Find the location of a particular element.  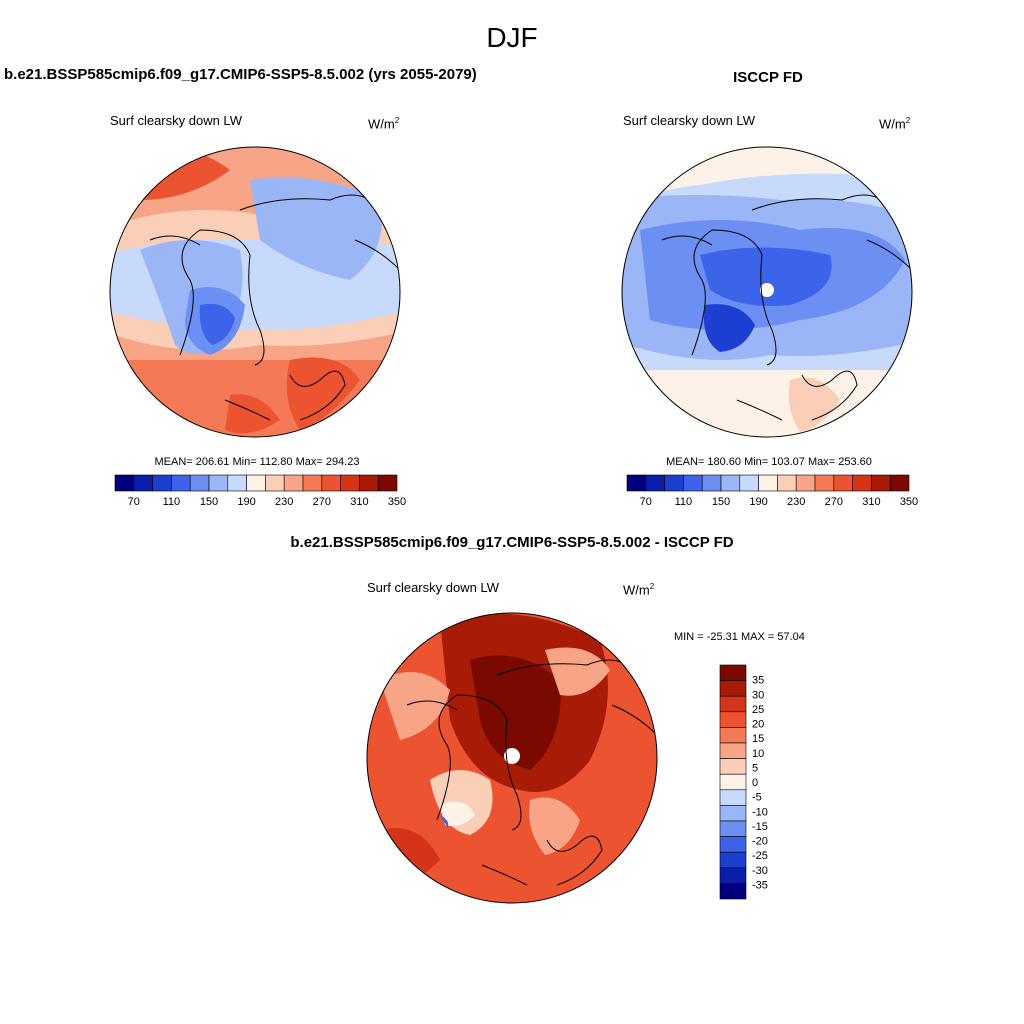

model-variable-label: Surf clearsky down LW is located at coordinates (176, 120).